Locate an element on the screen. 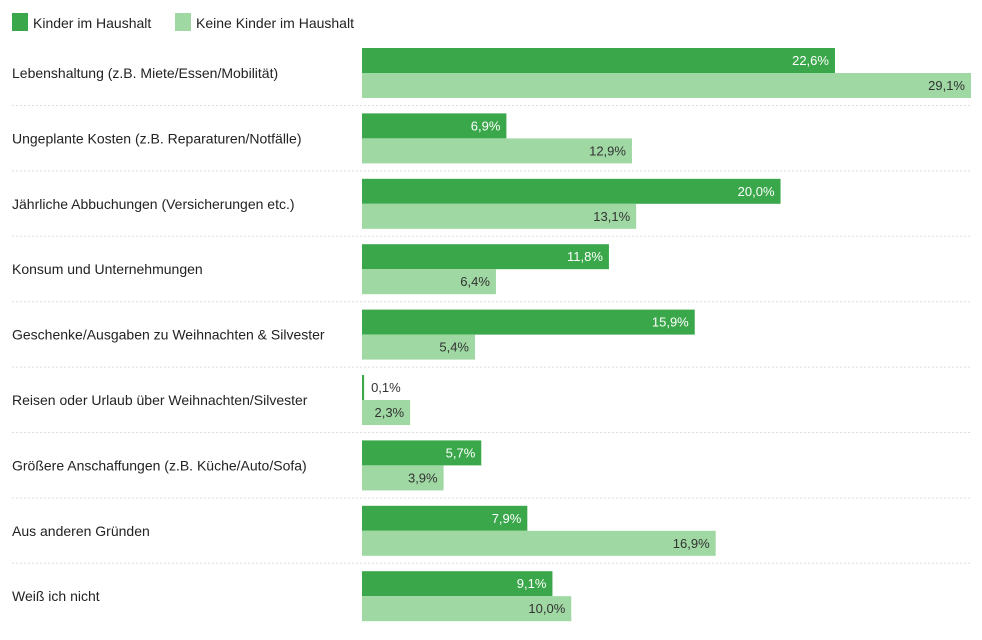 The height and width of the screenshot is (640, 982). category-row: Konsum und Unternehmungen 11,8% 6,4% is located at coordinates (491, 273).